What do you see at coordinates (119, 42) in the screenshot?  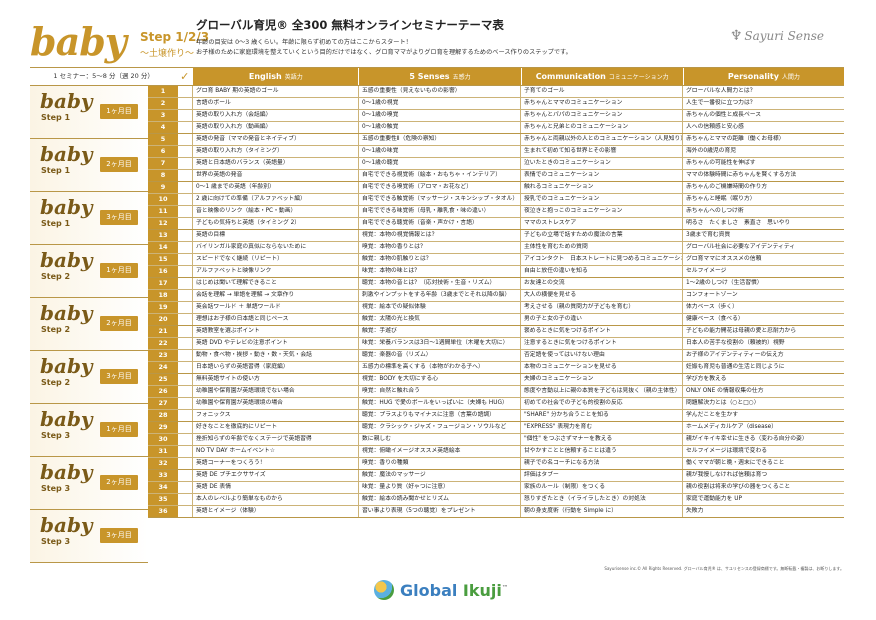 I see `brand-block: baby Step 1/2/3 〜土壌作り〜` at bounding box center [119, 42].